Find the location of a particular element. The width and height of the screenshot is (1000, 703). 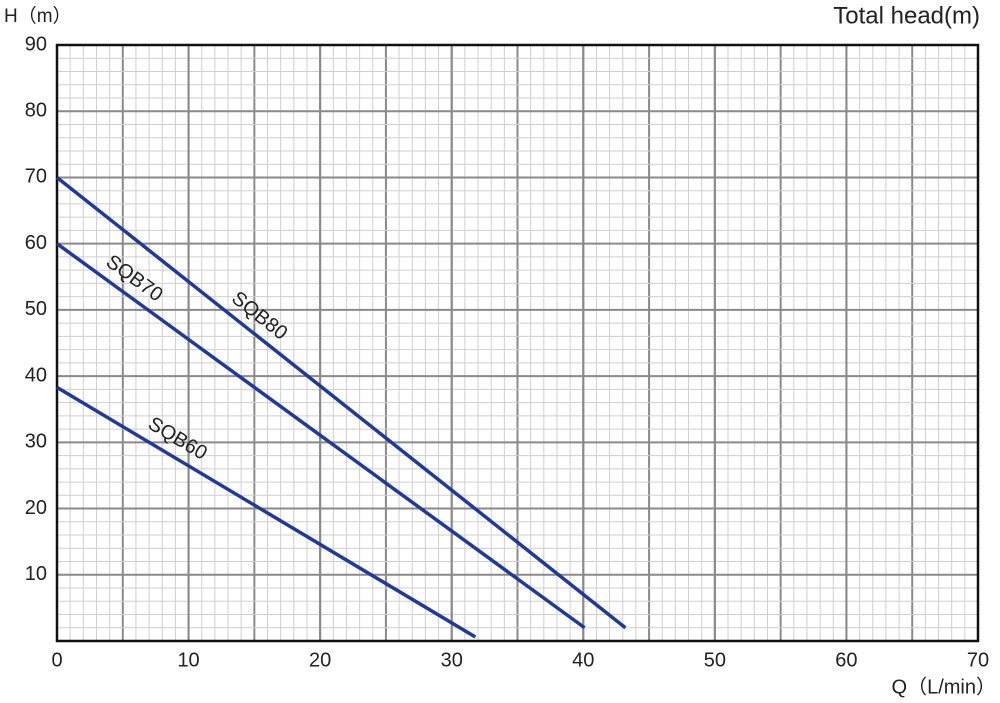

y-tick-label: 70 is located at coordinates (36, 177).